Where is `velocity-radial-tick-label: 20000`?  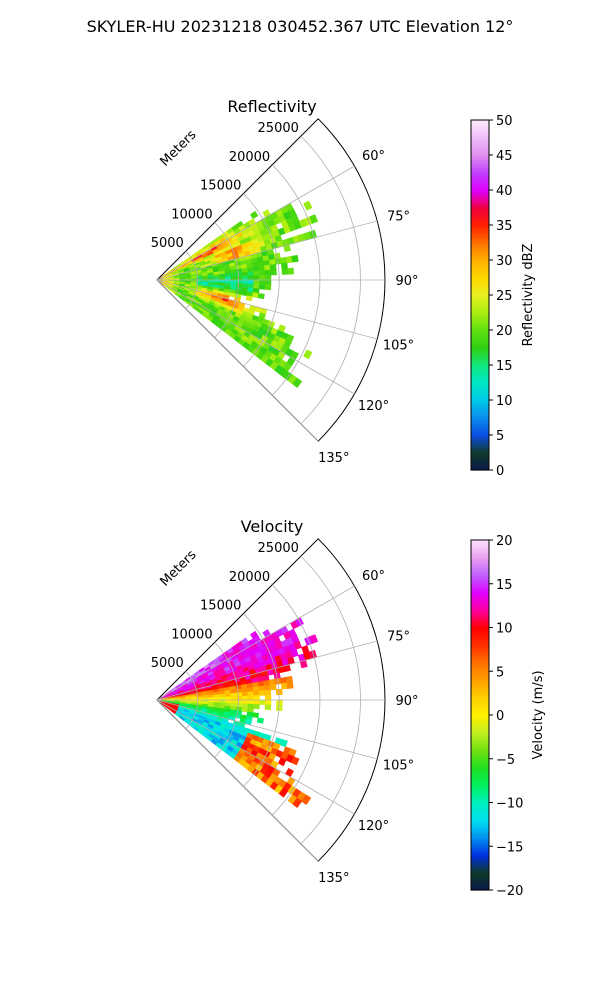 velocity-radial-tick-label: 20000 is located at coordinates (249, 577).